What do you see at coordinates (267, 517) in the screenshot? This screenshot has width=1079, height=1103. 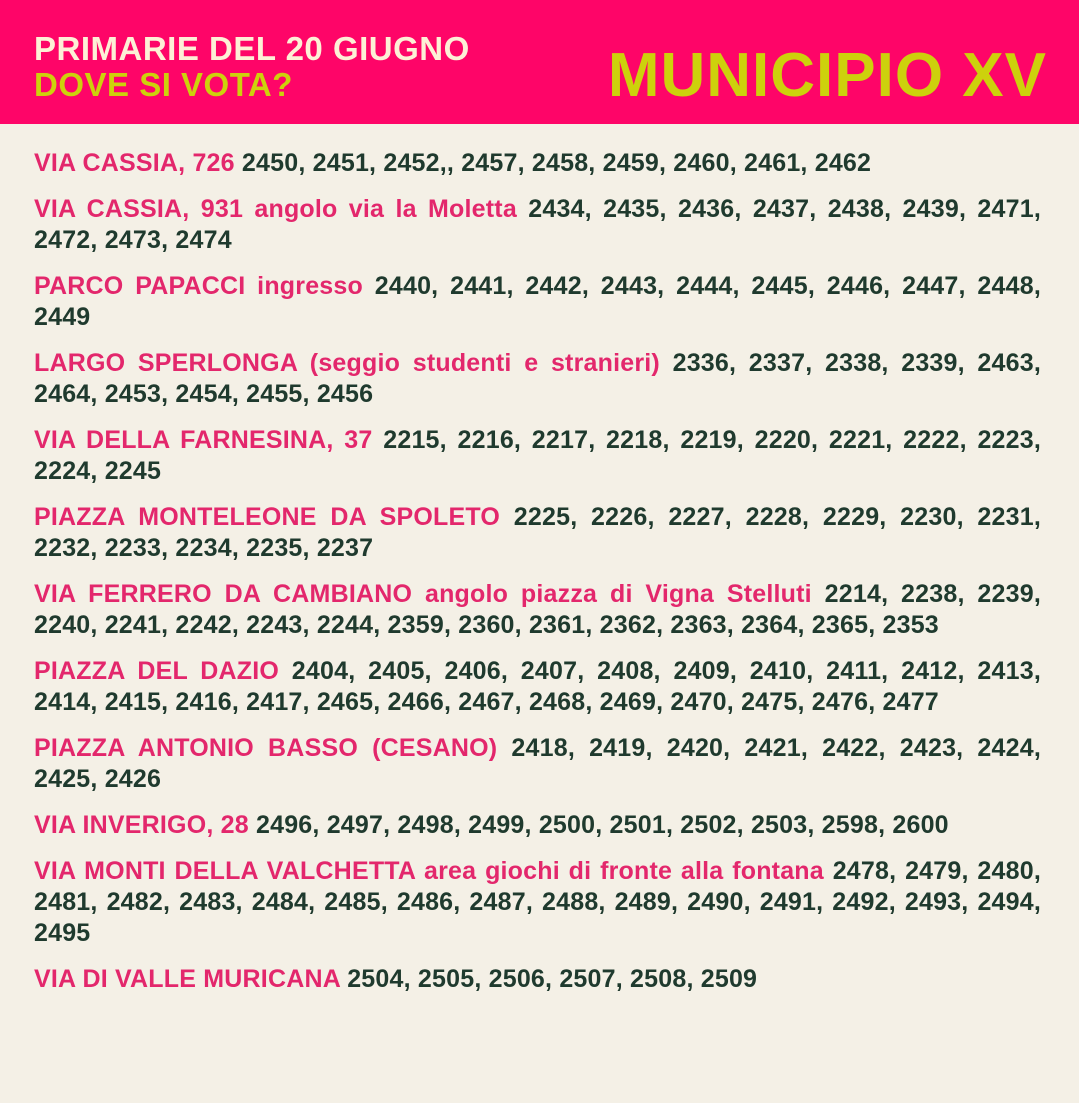 I see `place-name: PIAZZA MONTELEONE DA SPOLETO` at bounding box center [267, 517].